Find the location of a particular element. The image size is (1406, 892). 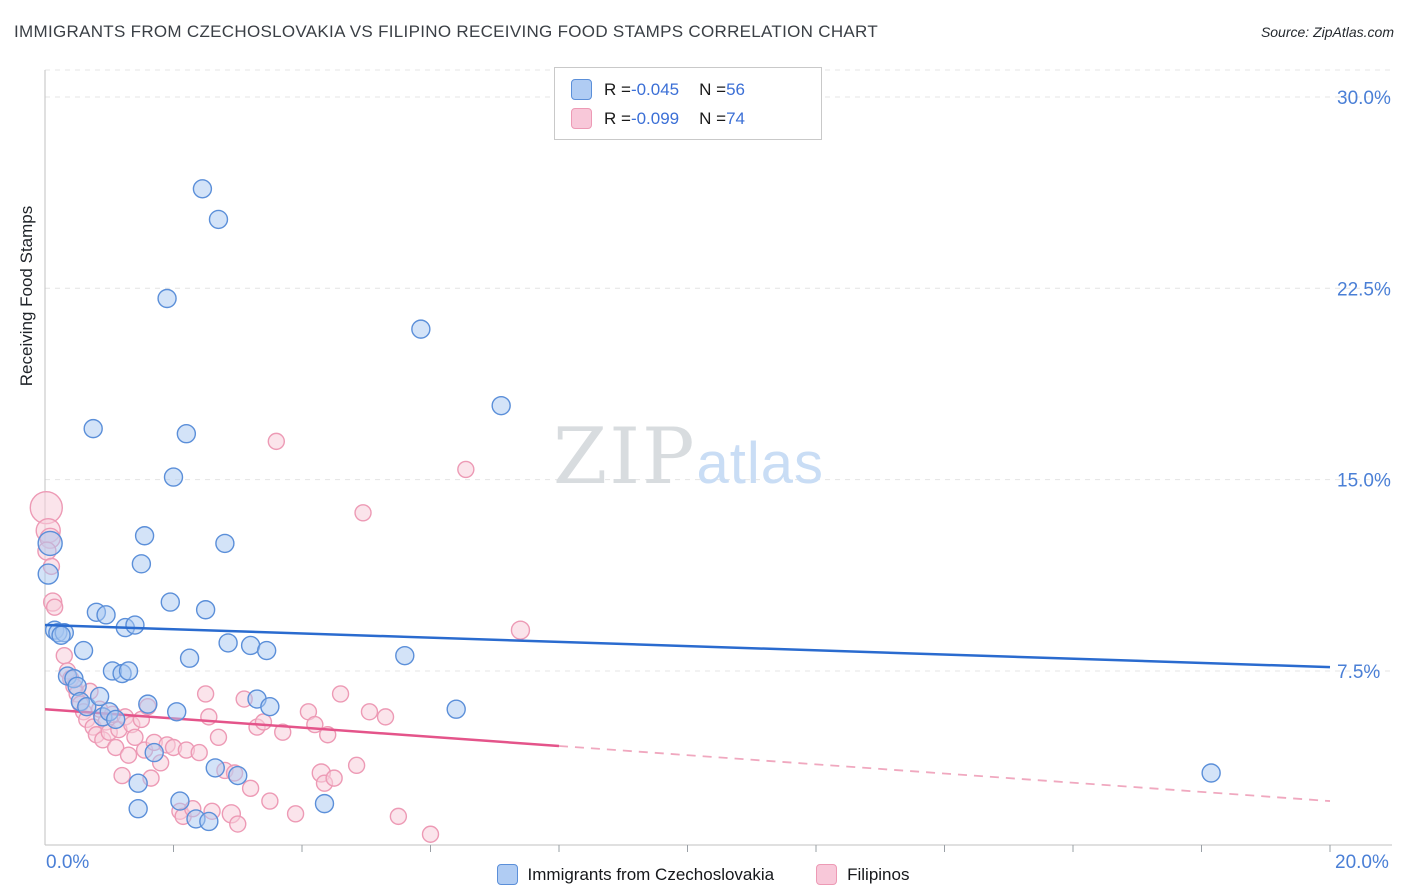

trend-line-extrapolated is located at coordinates (944, 773).